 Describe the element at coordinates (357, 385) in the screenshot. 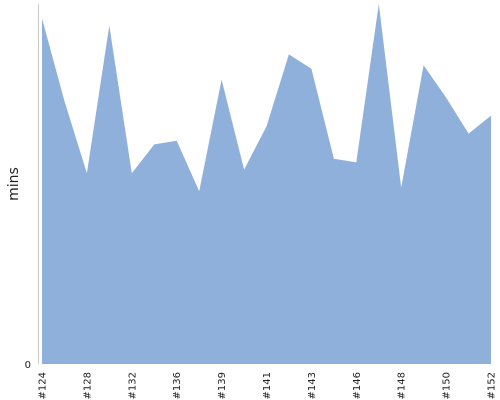

I see `x-tick-label-146: #146` at that location.